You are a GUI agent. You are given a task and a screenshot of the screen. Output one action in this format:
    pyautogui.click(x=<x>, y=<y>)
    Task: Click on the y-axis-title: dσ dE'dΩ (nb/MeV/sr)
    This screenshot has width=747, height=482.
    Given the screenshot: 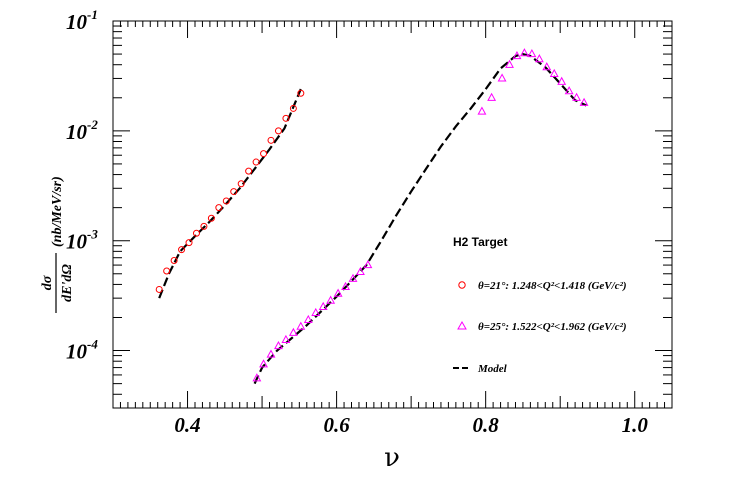 What is the action you would take?
    pyautogui.click(x=57, y=244)
    